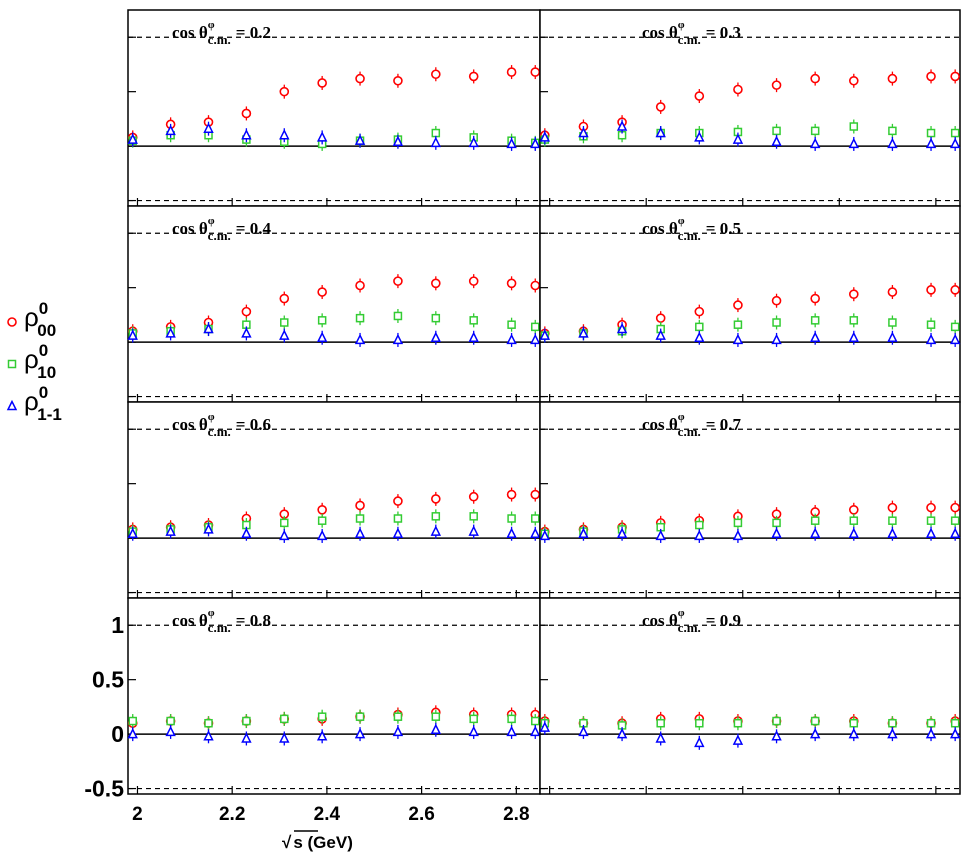  Describe the element at coordinates (723, 620) in the screenshot. I see `panel-title-value: = 0.9` at that location.